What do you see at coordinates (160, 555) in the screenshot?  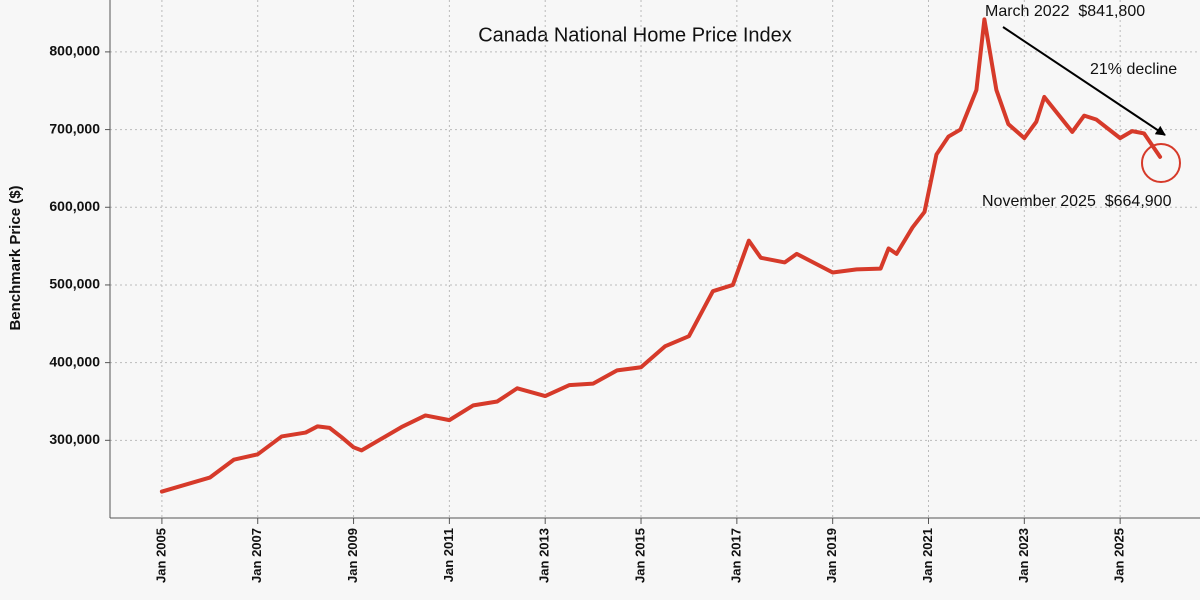 I see `x-tick-label: Jan 2005` at bounding box center [160, 555].